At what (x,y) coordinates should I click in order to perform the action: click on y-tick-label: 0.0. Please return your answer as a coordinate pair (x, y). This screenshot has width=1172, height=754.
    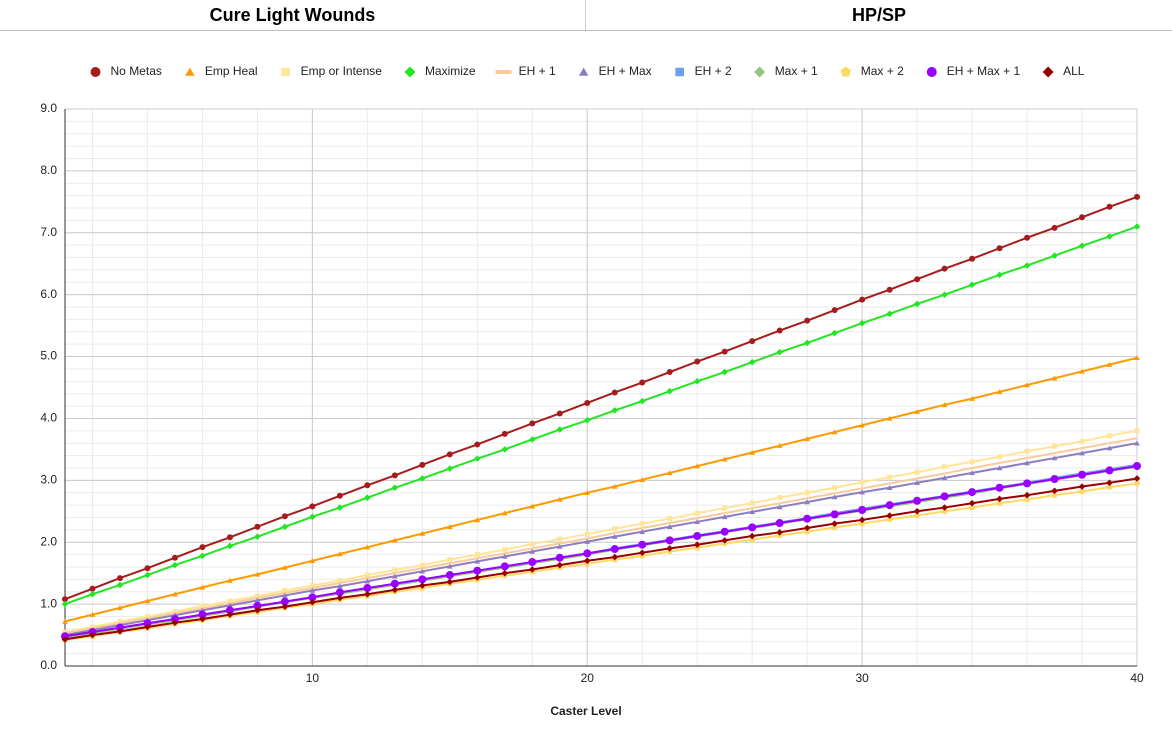
    Looking at the image, I should click on (48, 665).